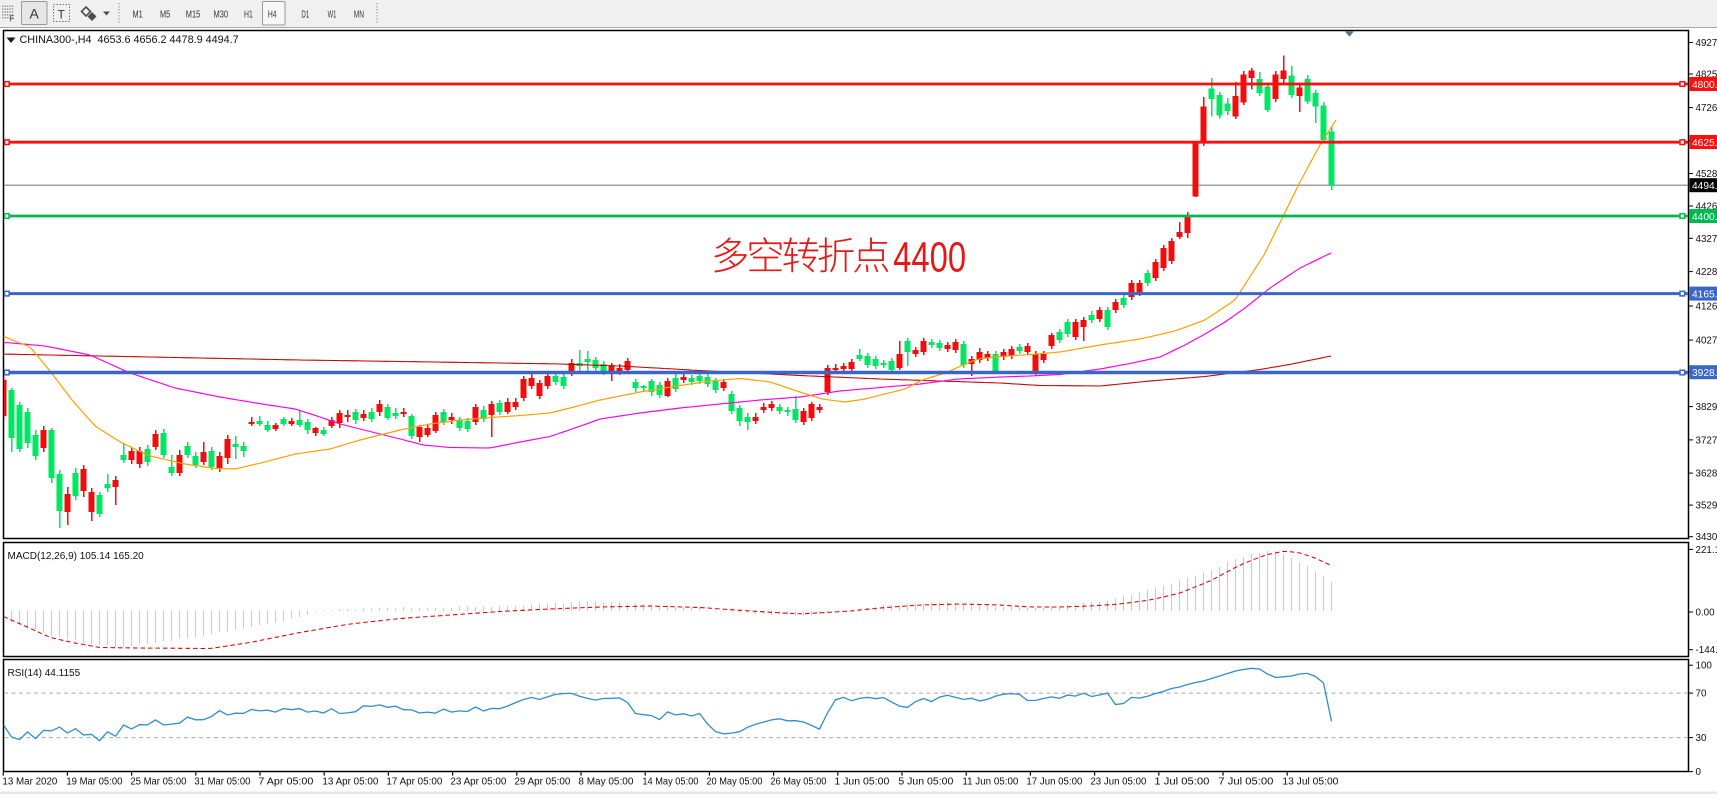 The image size is (1717, 799). What do you see at coordinates (1704, 666) in the screenshot?
I see `svg-text: 100` at bounding box center [1704, 666].